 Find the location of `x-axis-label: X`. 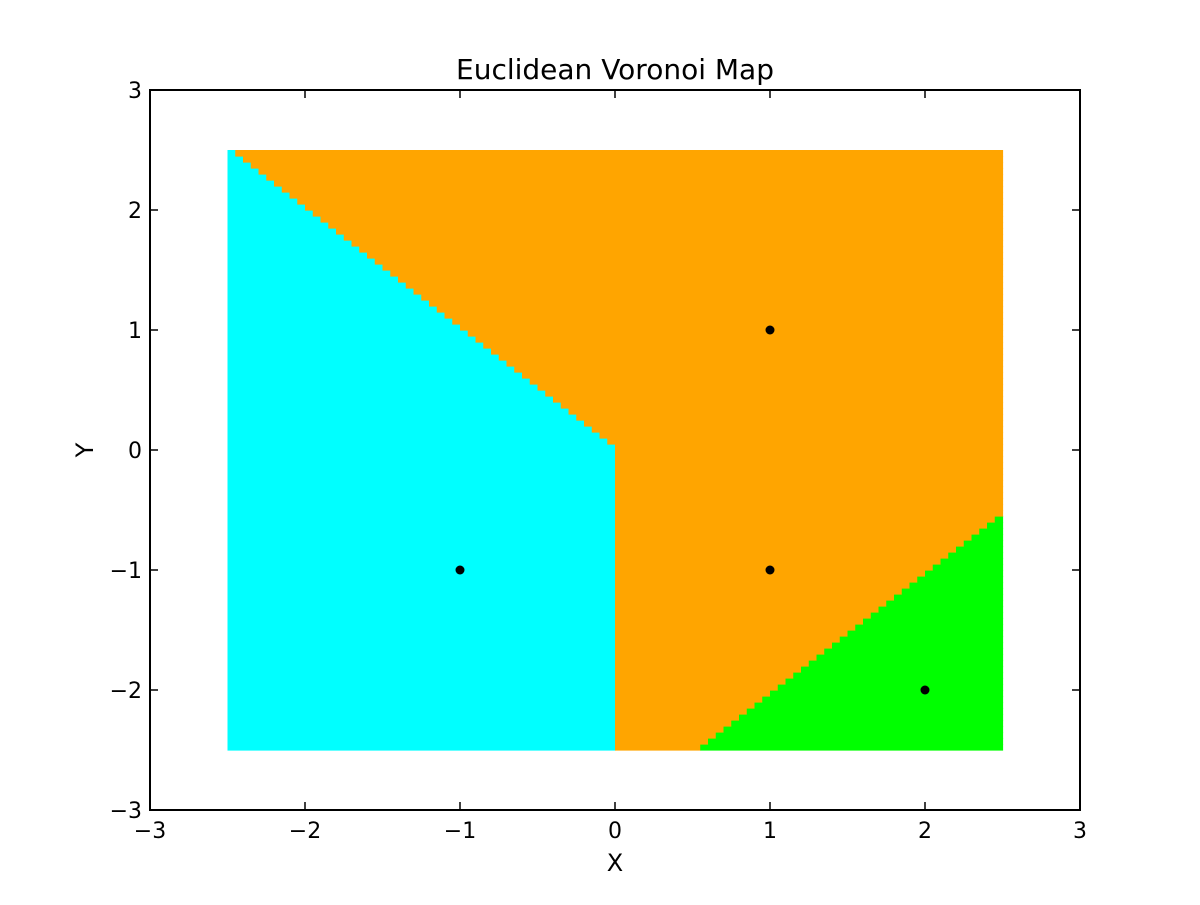

x-axis-label: X is located at coordinates (615, 863).